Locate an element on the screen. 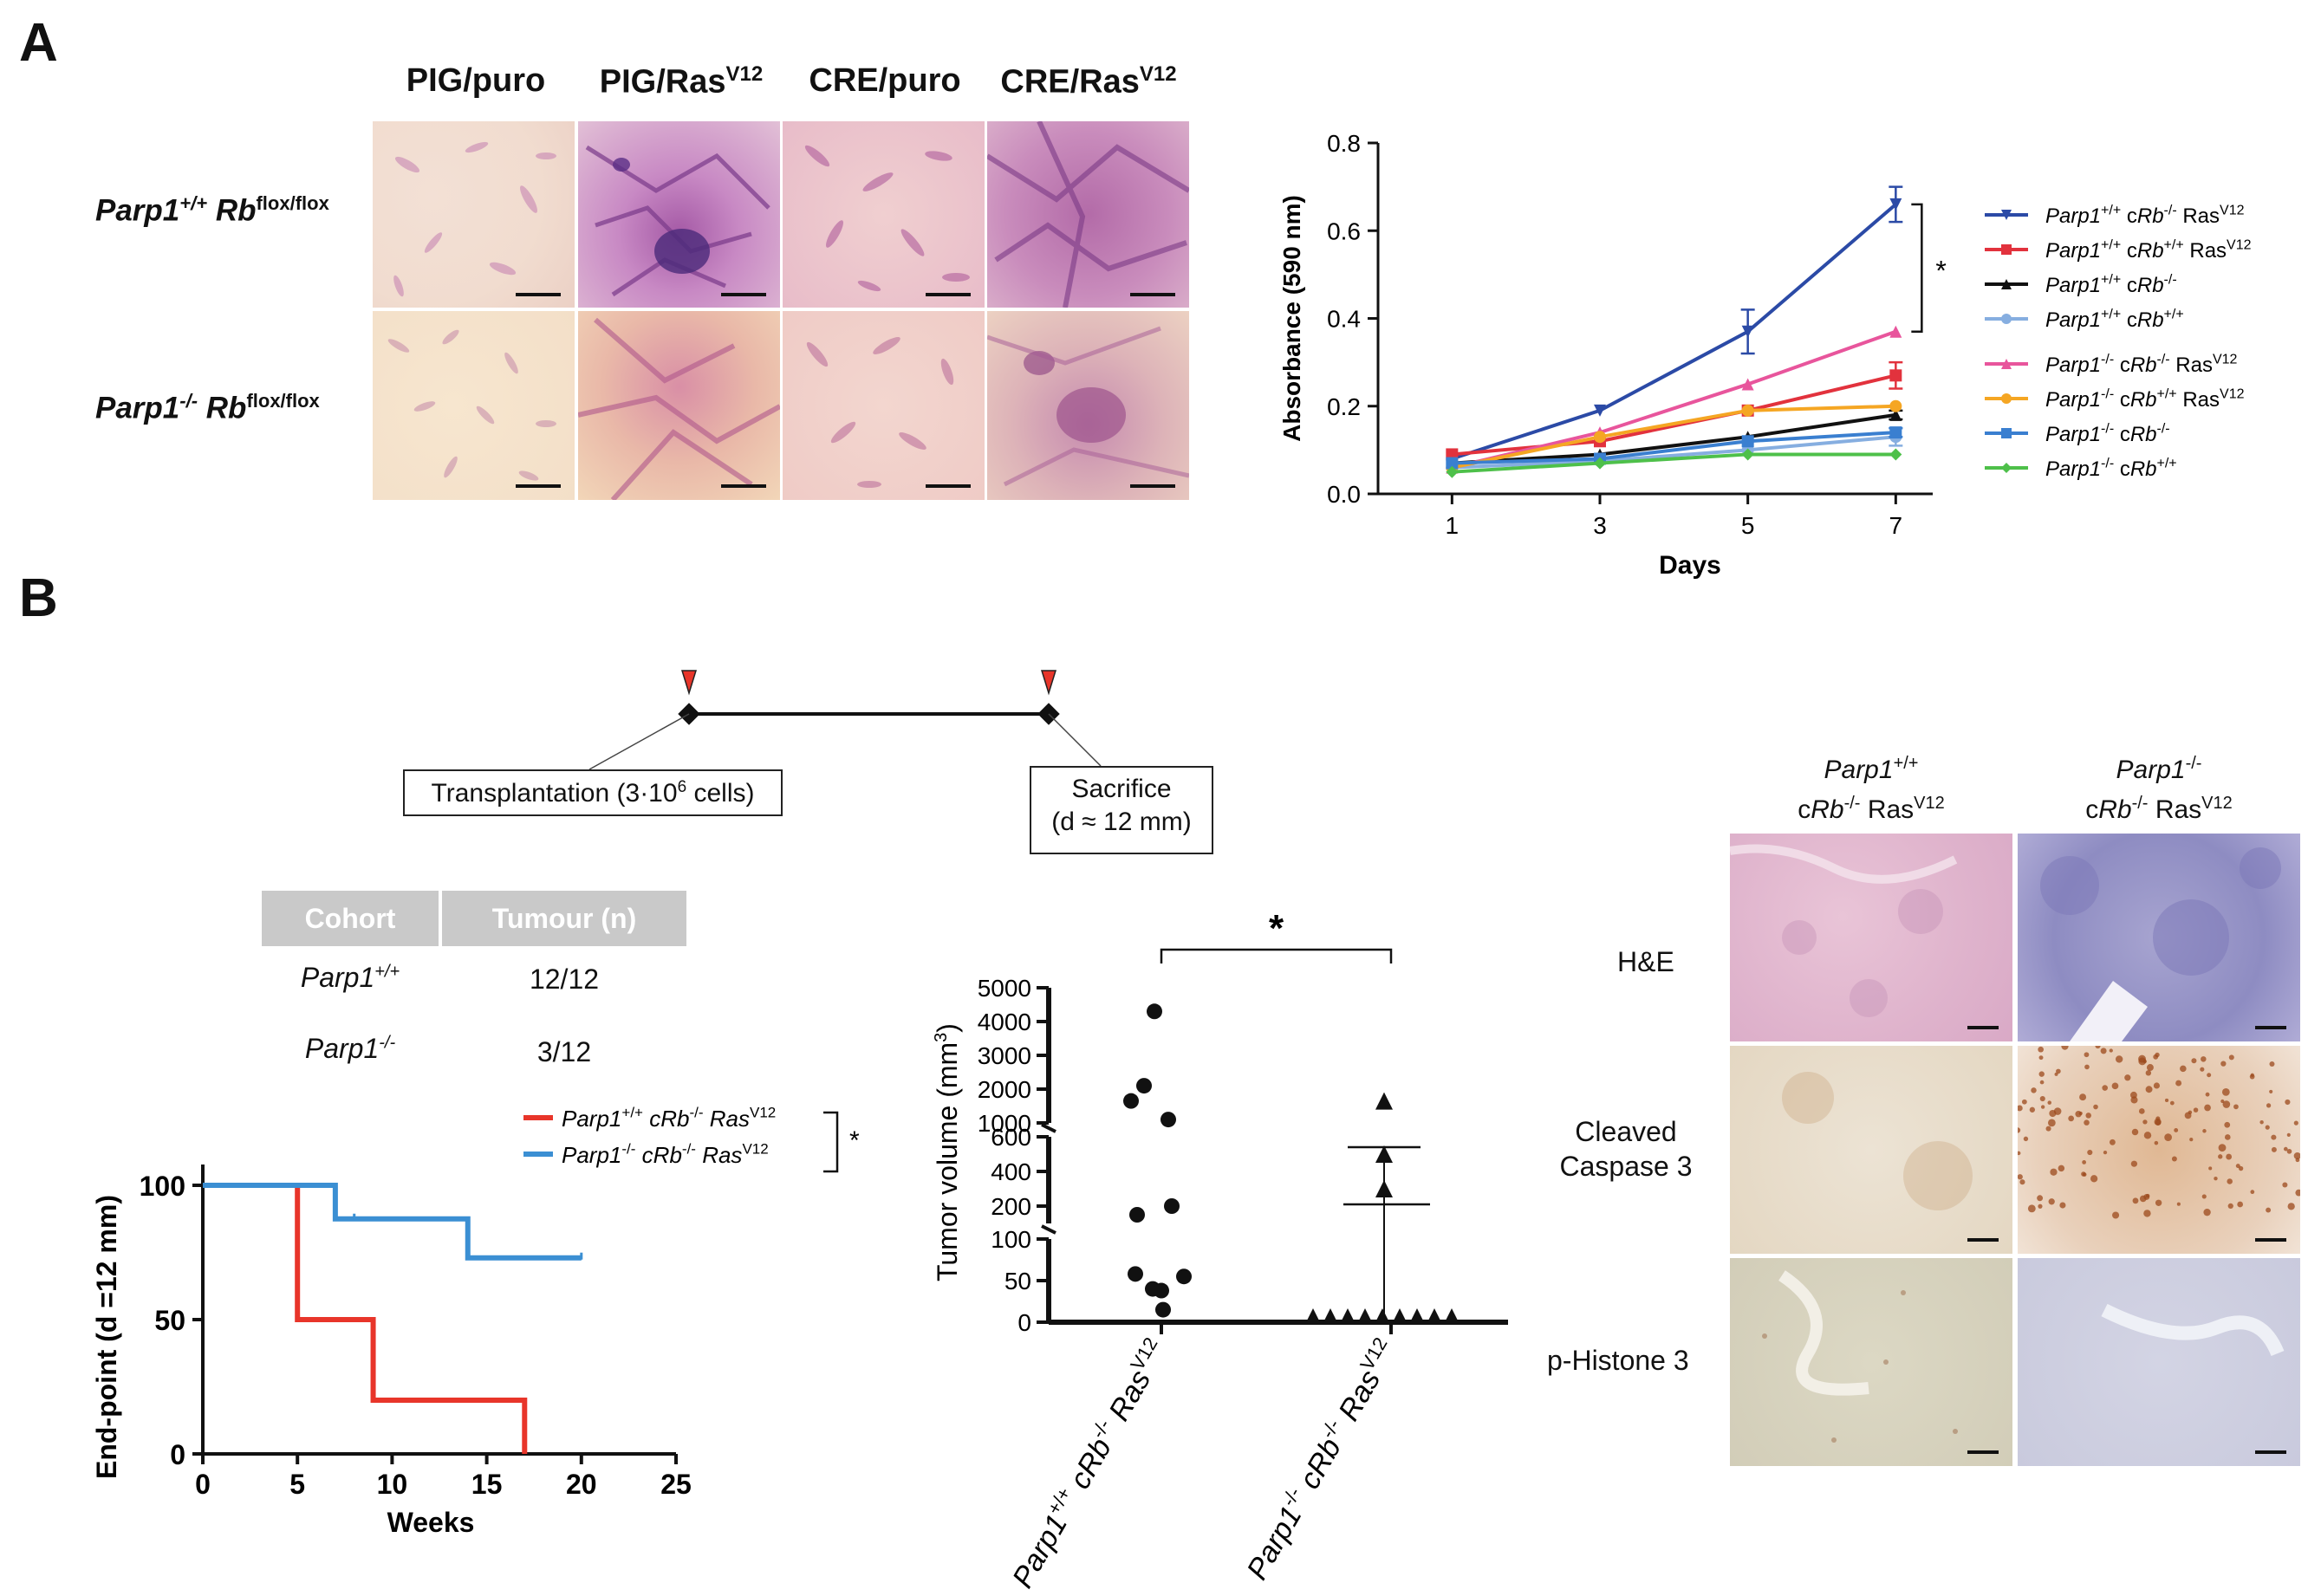  ihc-caspase-ko is located at coordinates (2159, 1150).